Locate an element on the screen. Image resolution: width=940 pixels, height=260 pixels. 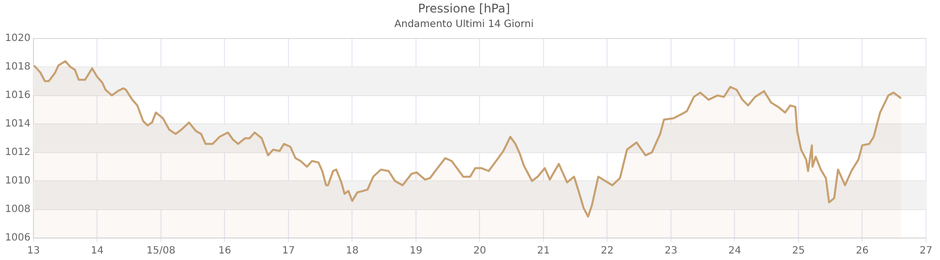
x-tick-label: 20 is located at coordinates (479, 251).